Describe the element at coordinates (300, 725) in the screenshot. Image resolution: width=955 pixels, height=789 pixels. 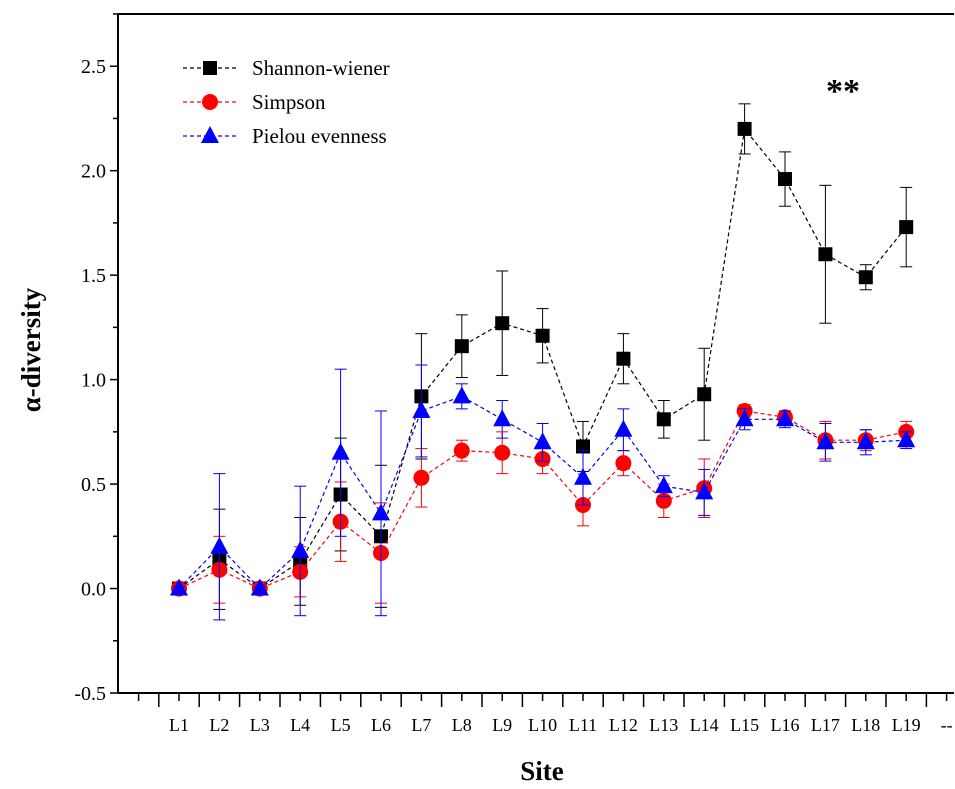
I see `x-tick-label: L4` at that location.